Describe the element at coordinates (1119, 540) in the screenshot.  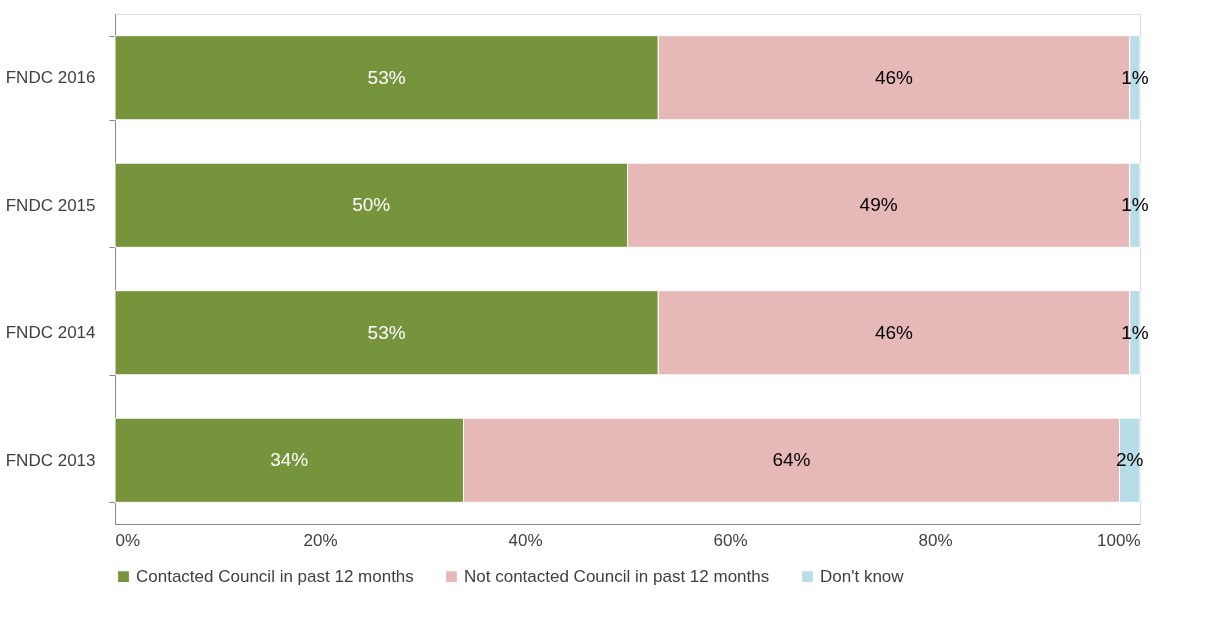
I see `x-tick-label: 100%` at that location.